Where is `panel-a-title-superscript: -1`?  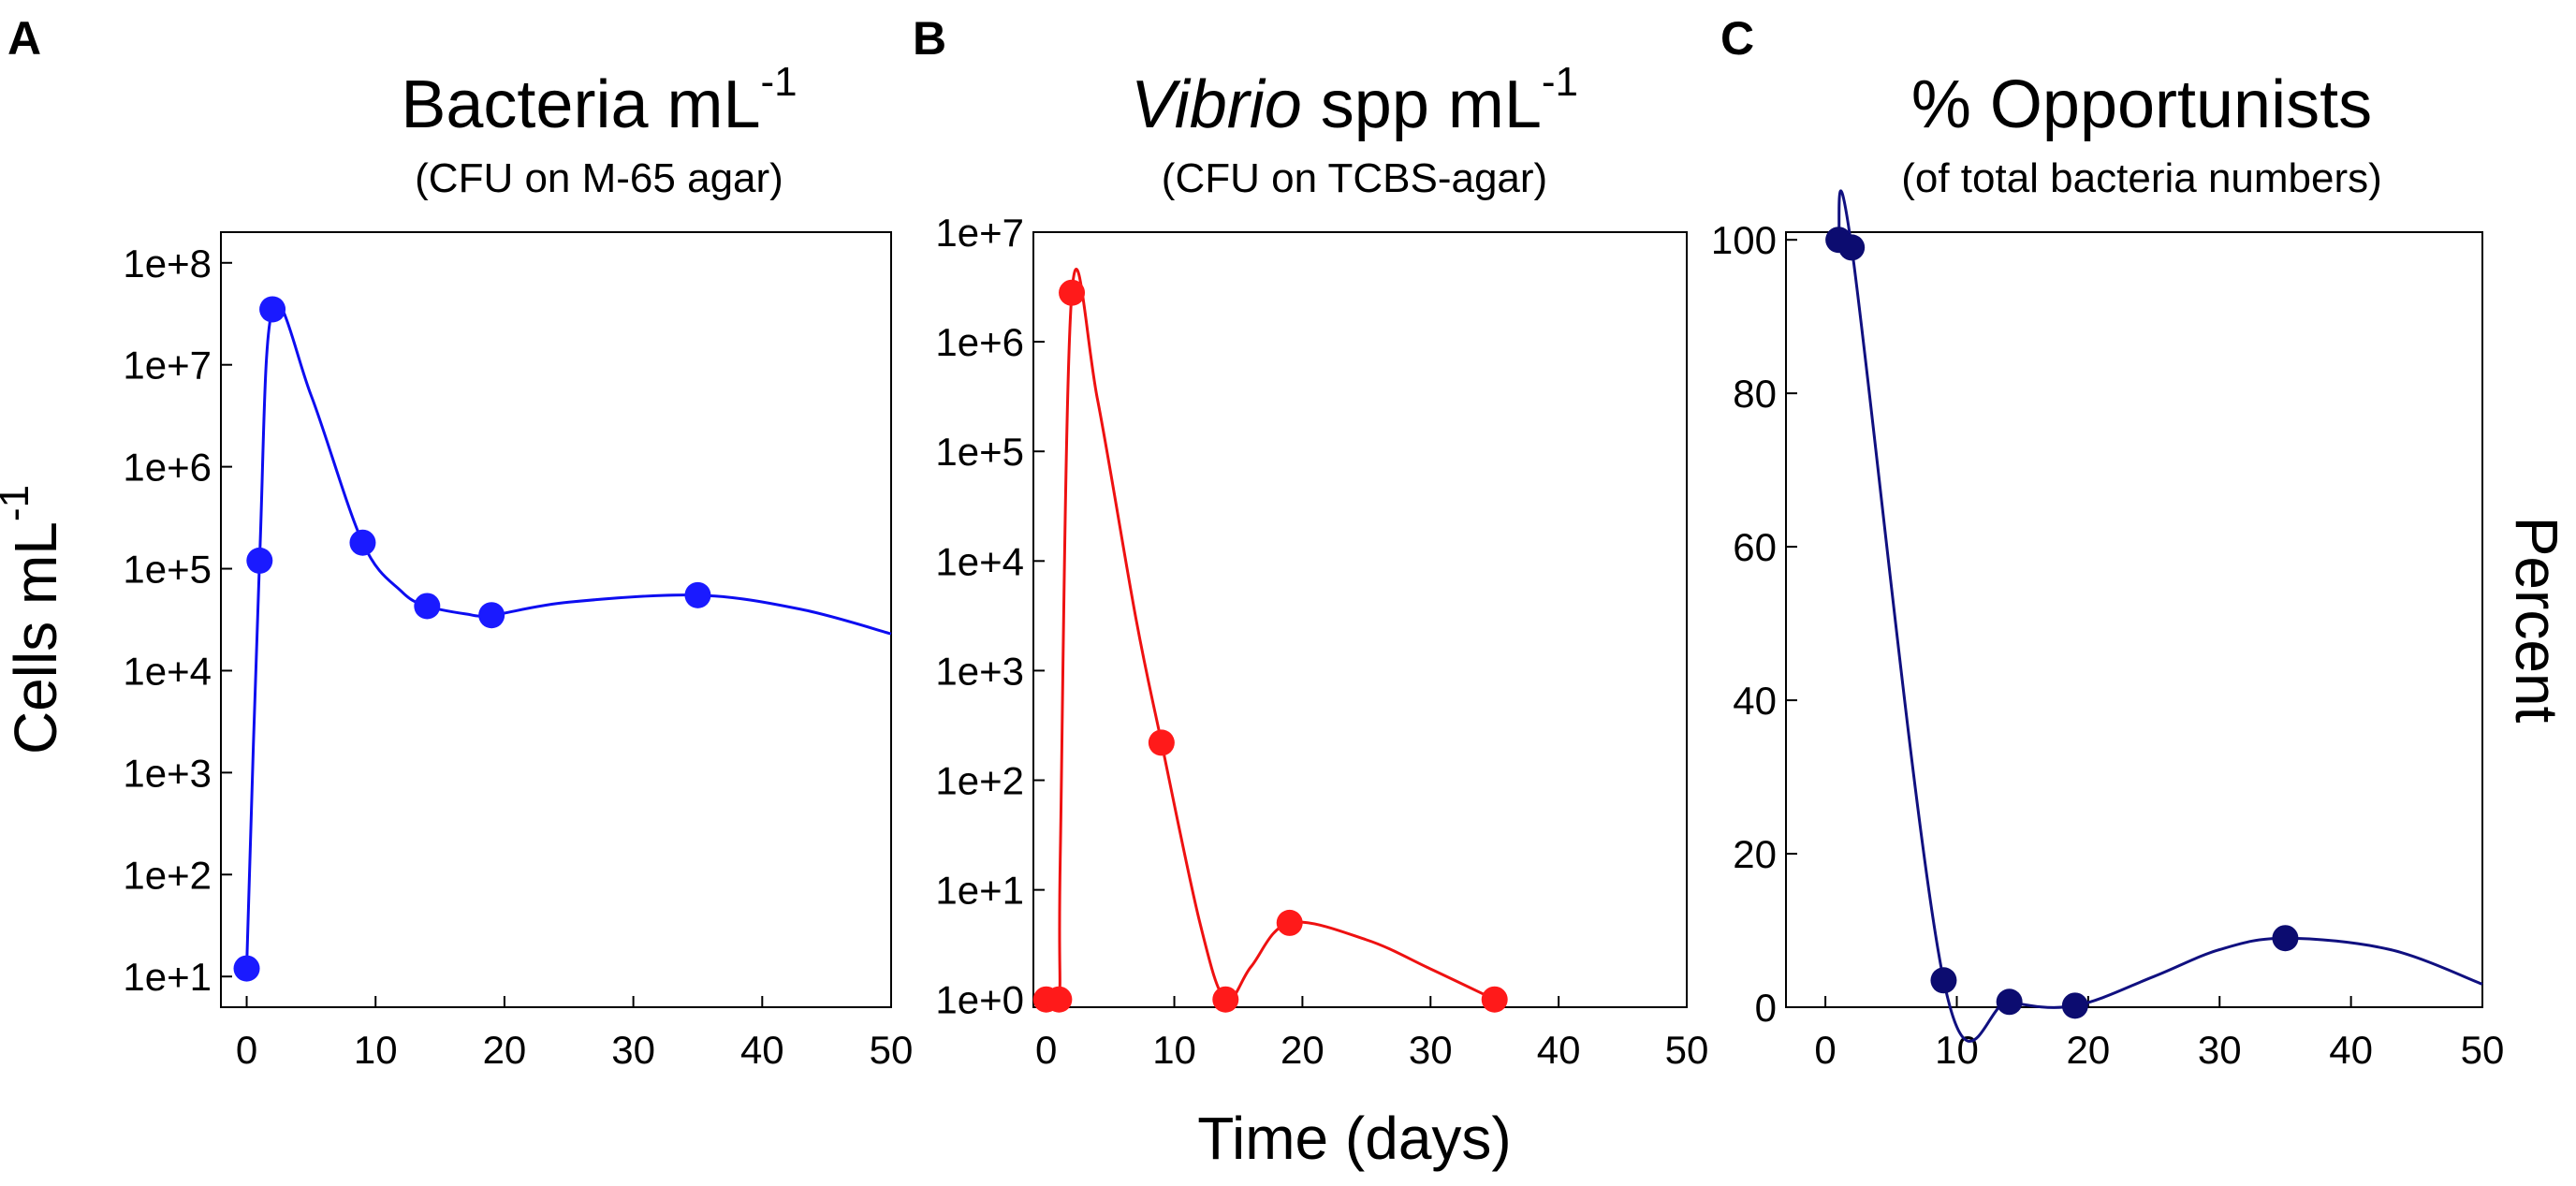 panel-a-title-superscript: -1 is located at coordinates (779, 82).